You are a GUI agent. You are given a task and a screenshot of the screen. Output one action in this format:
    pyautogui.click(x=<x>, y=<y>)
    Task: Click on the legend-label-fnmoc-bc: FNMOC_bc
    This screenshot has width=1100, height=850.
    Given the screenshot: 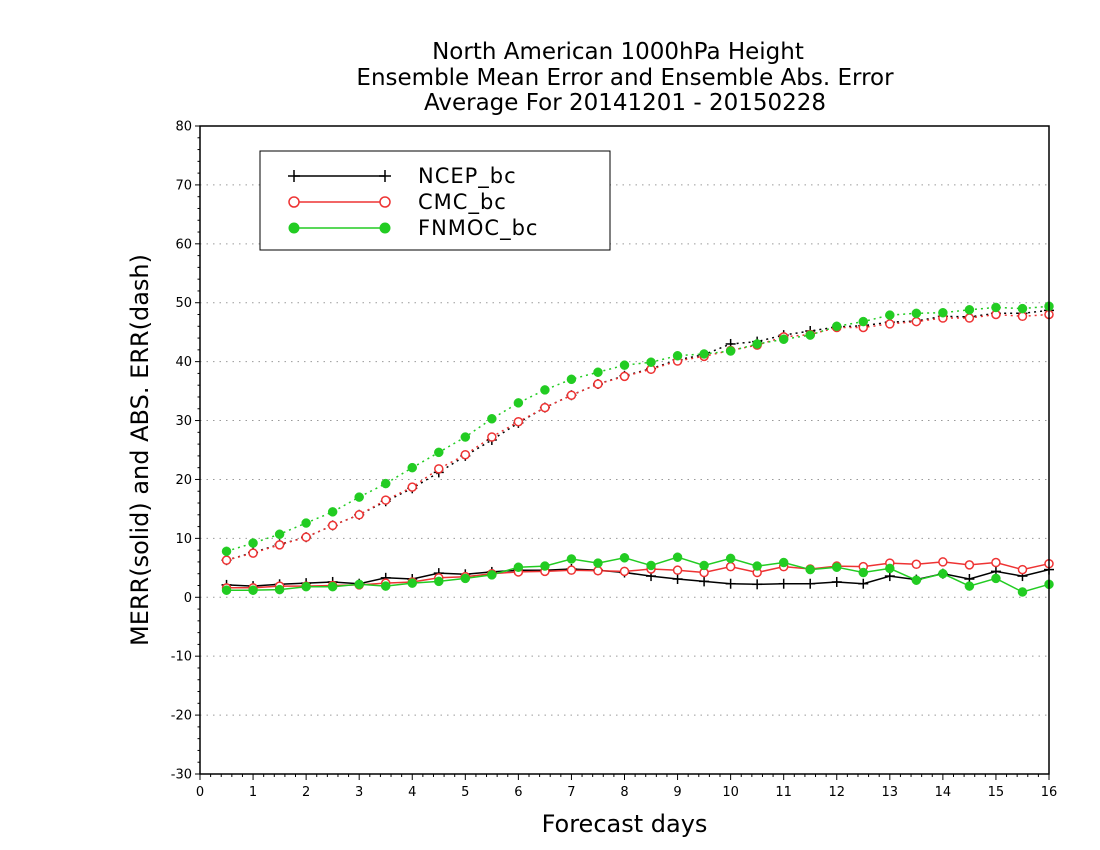 What is the action you would take?
    pyautogui.click(x=478, y=228)
    